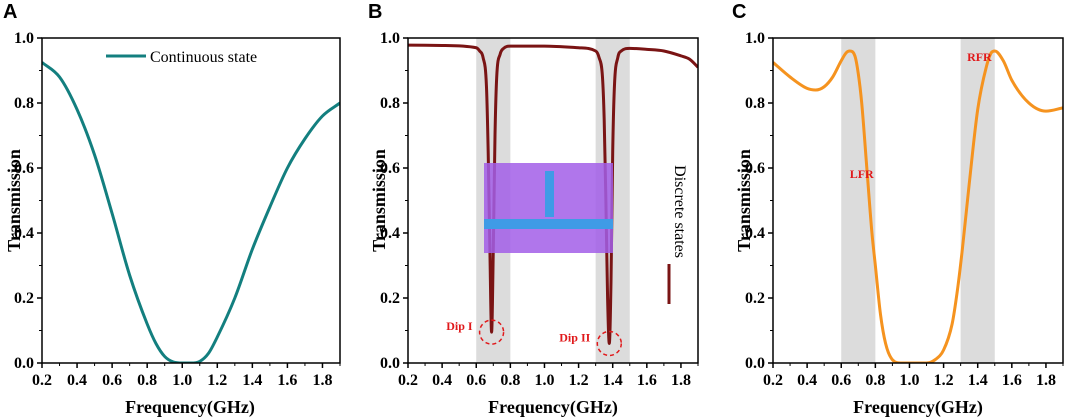  What do you see at coordinates (252, 380) in the screenshot?
I see `panel-a-x-tick-label: 1.4` at bounding box center [252, 380].